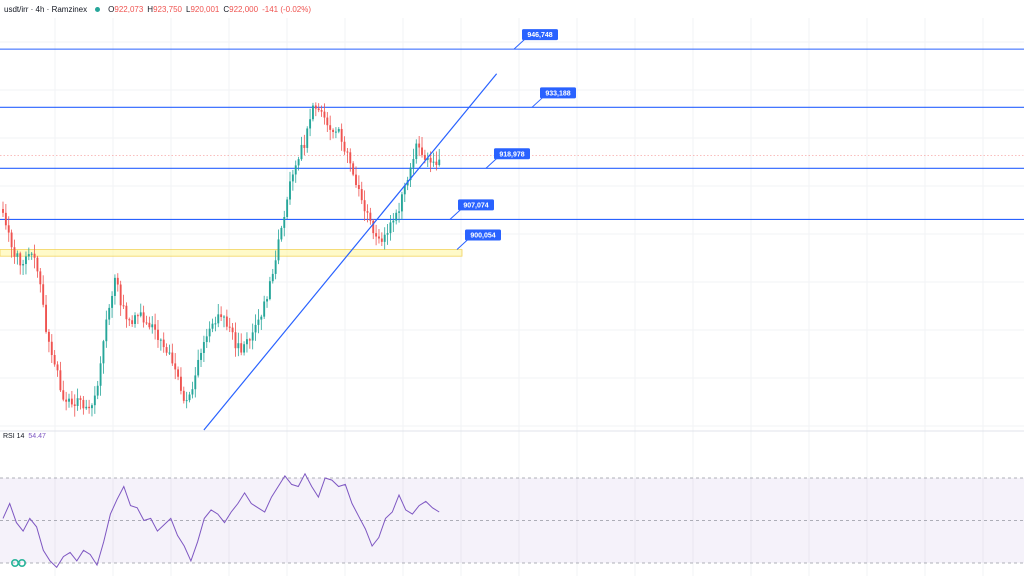  I want to click on level-label: 918,978, so click(507, 158).